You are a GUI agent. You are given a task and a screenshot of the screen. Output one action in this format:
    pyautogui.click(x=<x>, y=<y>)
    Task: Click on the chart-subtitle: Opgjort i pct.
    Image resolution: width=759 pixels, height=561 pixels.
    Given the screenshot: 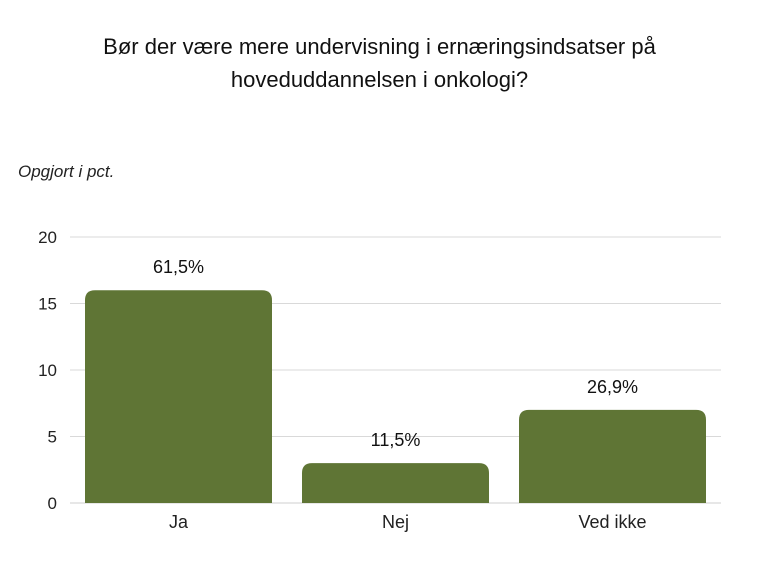 What is the action you would take?
    pyautogui.click(x=66, y=171)
    